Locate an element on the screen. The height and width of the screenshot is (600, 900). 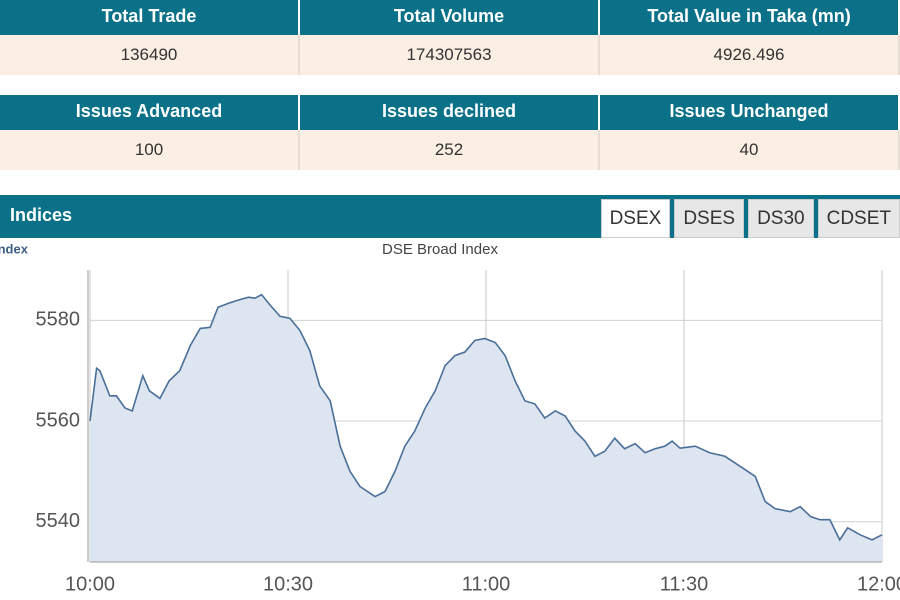
x-tick-label: 10:00 is located at coordinates (90, 584).